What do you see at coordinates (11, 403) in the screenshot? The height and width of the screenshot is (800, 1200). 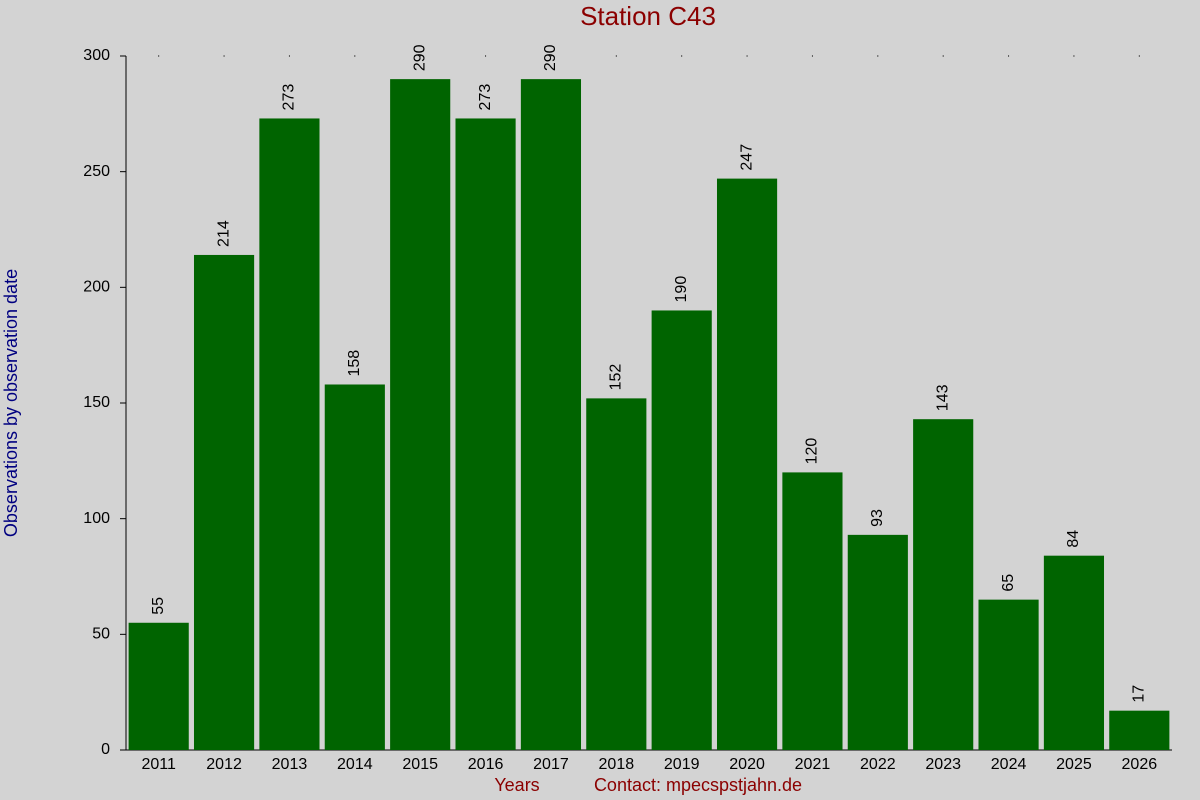 I see `y-axis-label: Observations by observation date` at bounding box center [11, 403].